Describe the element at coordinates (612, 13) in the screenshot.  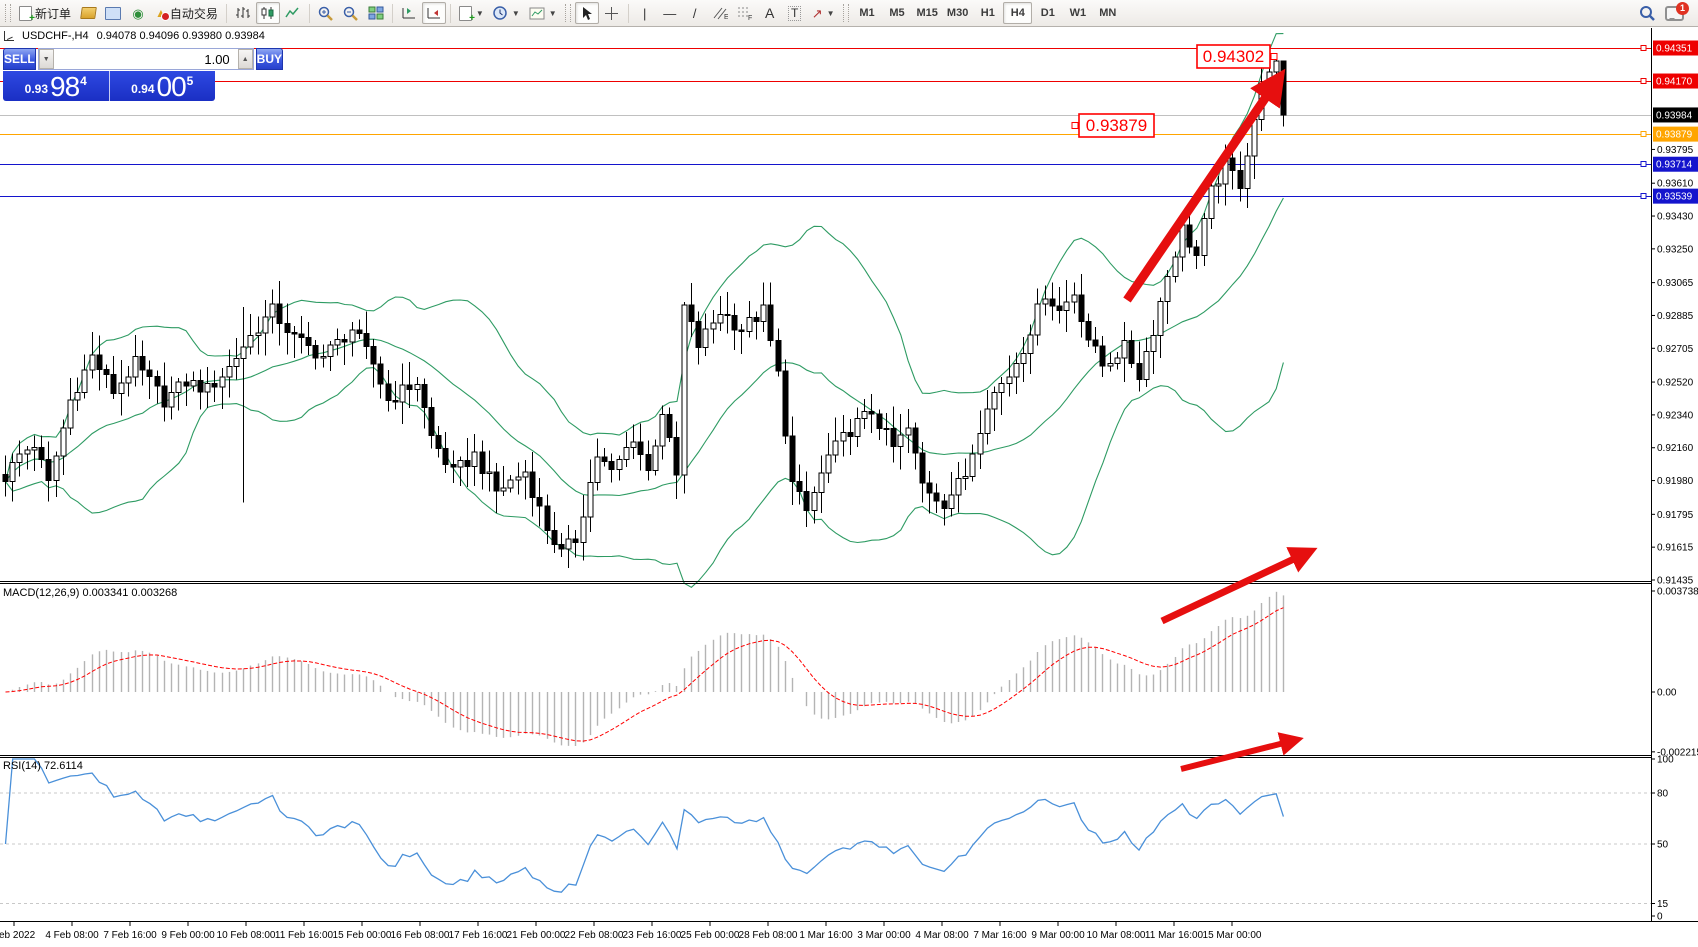
I see `crosshair-button` at that location.